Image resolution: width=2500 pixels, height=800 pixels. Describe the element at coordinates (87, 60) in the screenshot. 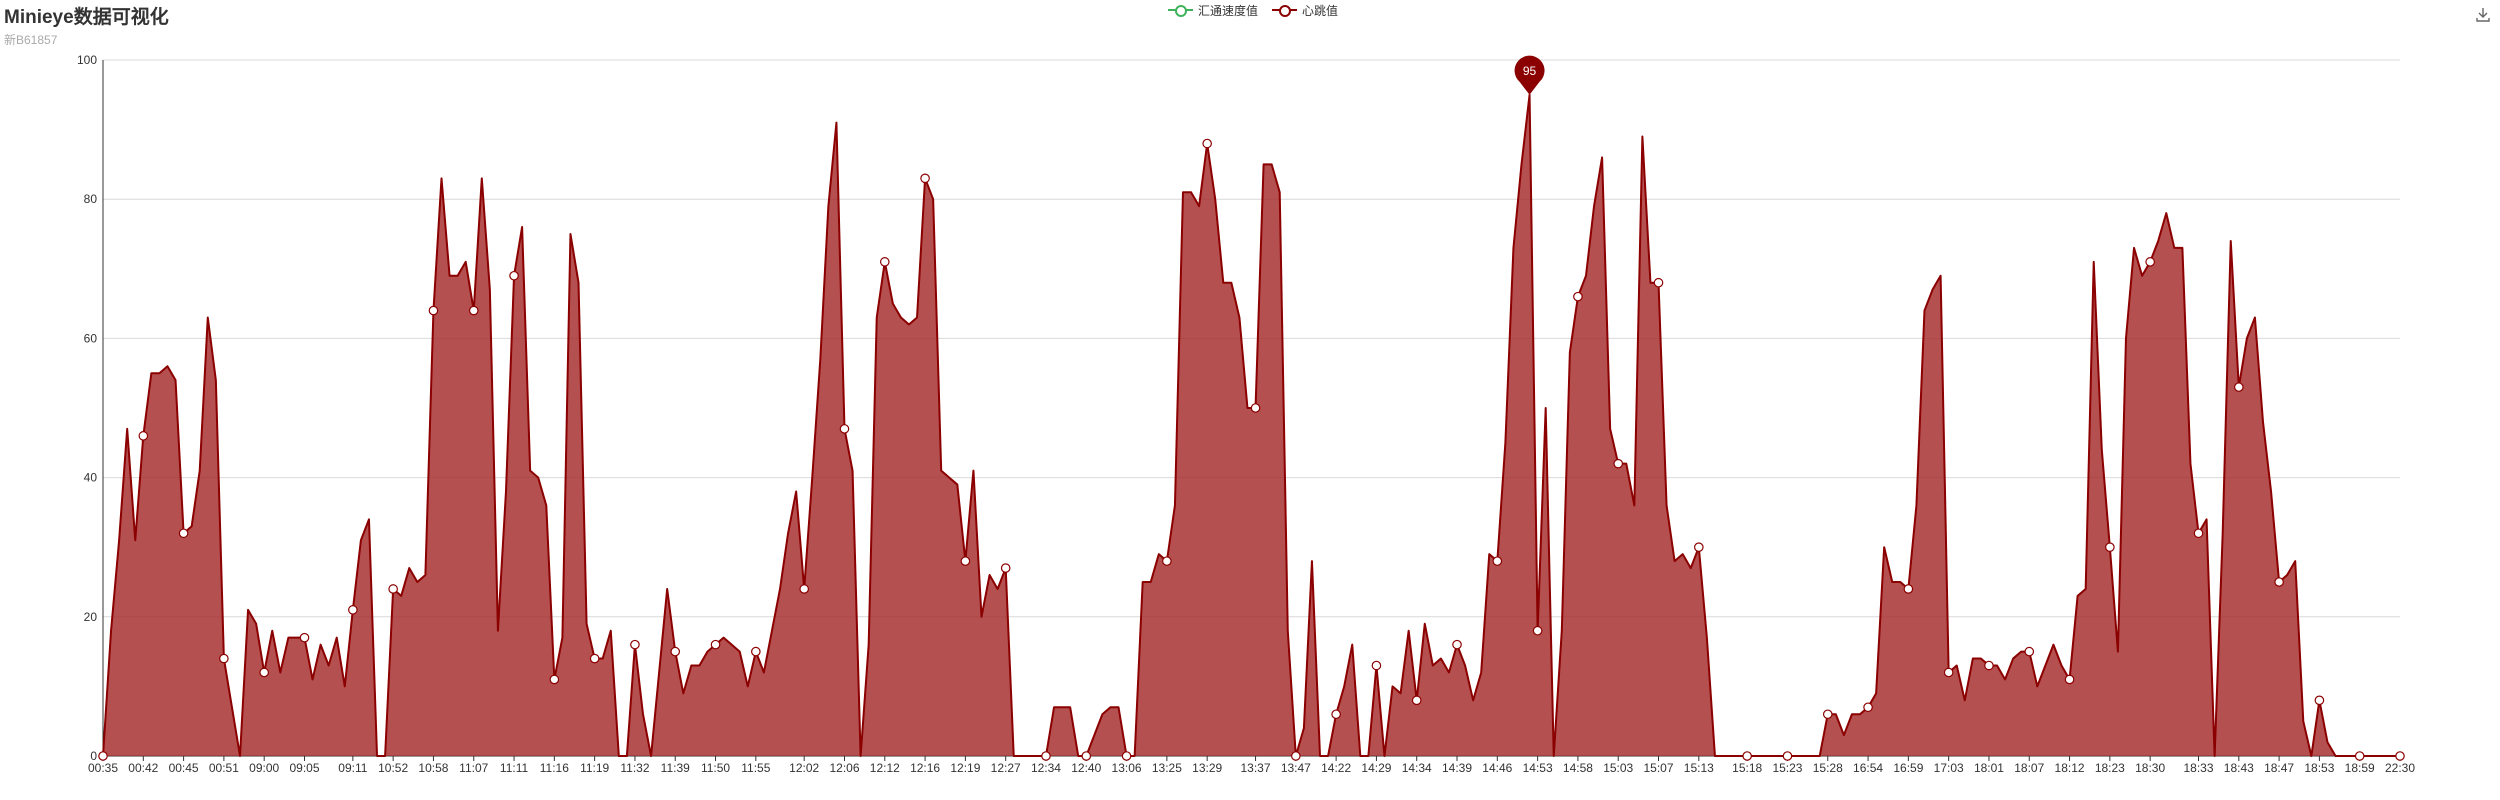

I see `y-tick-label: 100` at that location.